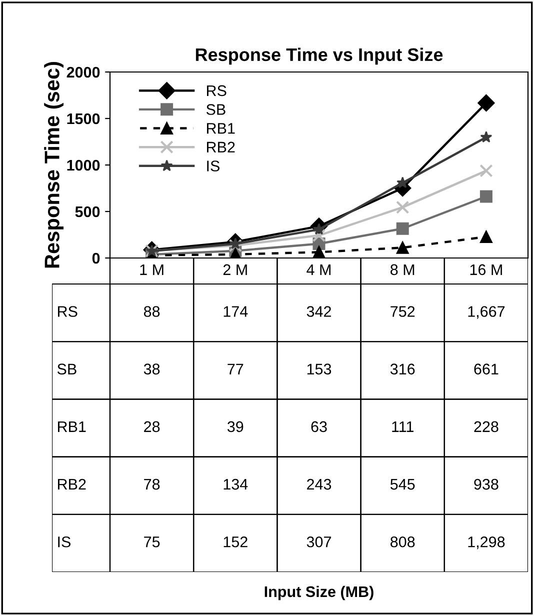 The width and height of the screenshot is (534, 616). I want to click on y-tick-label: 0, so click(96, 258).